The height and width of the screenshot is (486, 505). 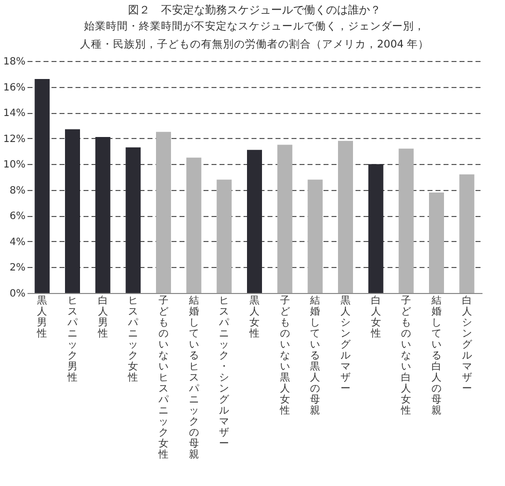 I want to click on x-tick-label: 黒人男性, so click(x=42, y=318).